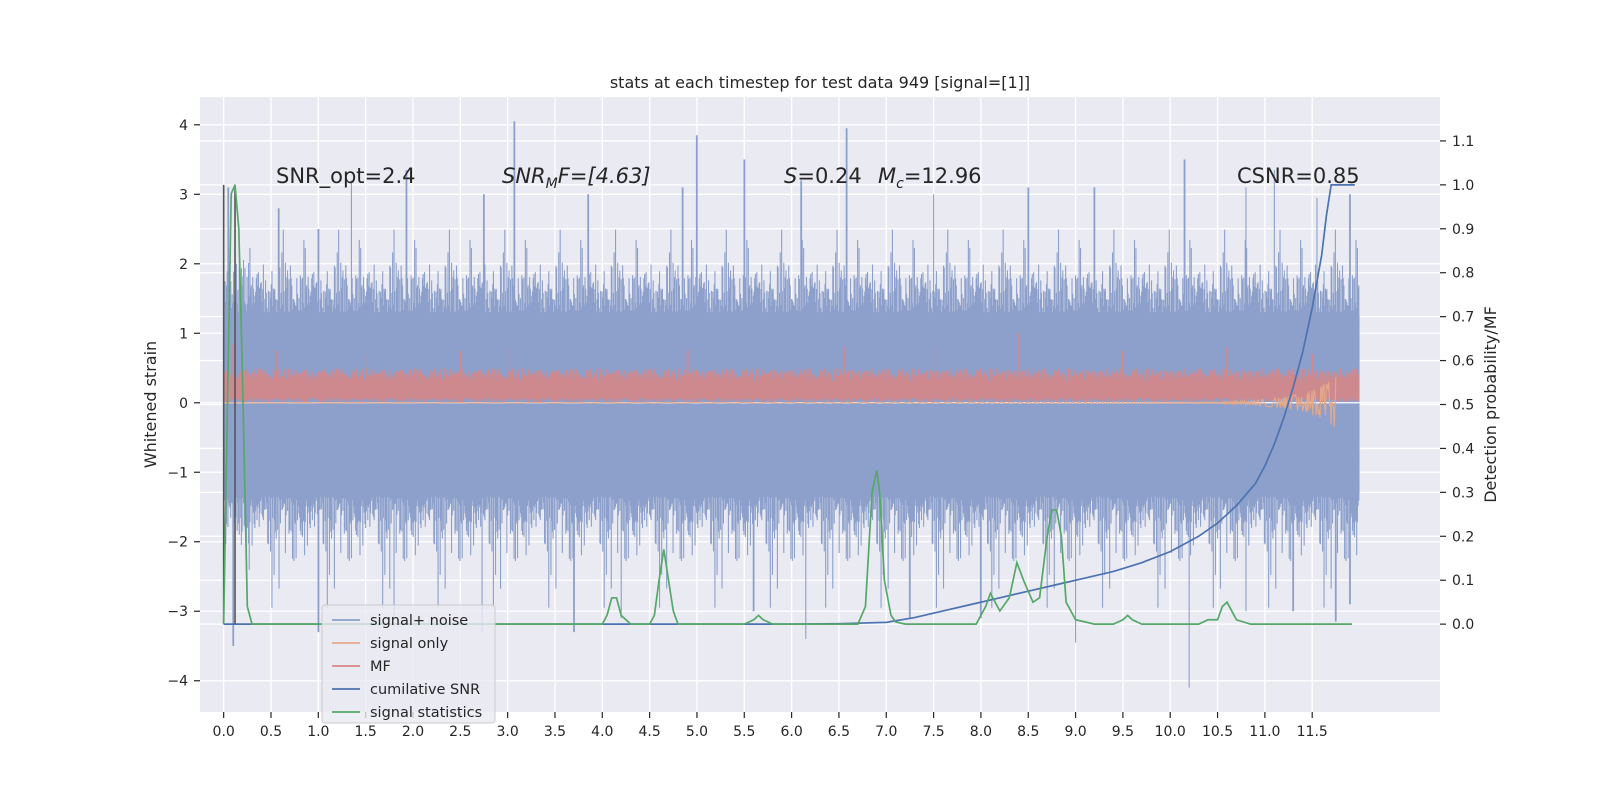  Describe the element at coordinates (177, 682) in the screenshot. I see `y-tick-label: −4` at that location.